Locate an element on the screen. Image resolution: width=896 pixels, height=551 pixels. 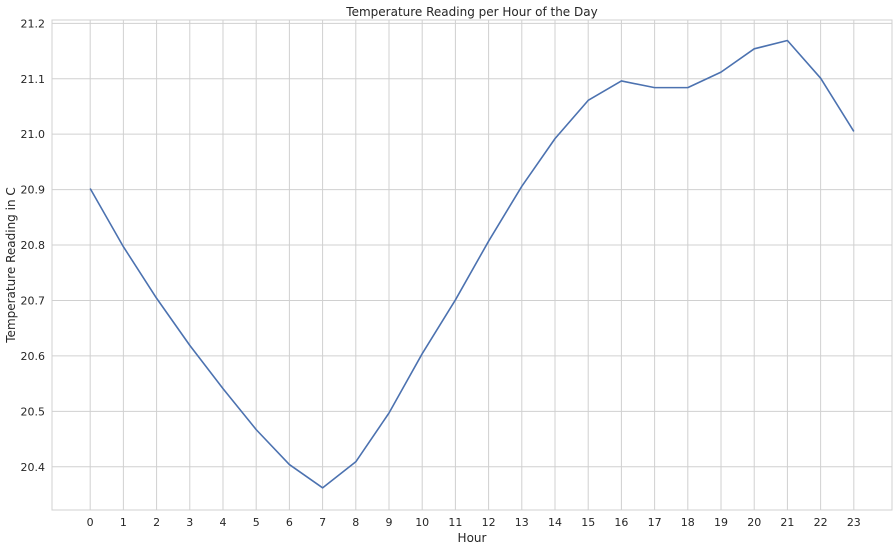
y-axis-label: Temperature Reading in C is located at coordinates (11, 265).